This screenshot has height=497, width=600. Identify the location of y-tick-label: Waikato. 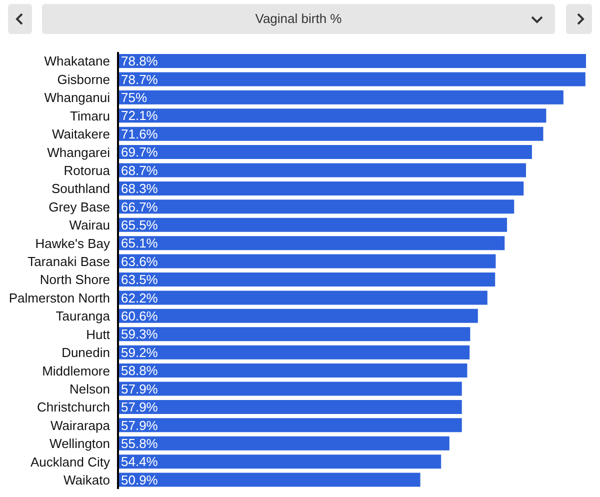
(87, 480).